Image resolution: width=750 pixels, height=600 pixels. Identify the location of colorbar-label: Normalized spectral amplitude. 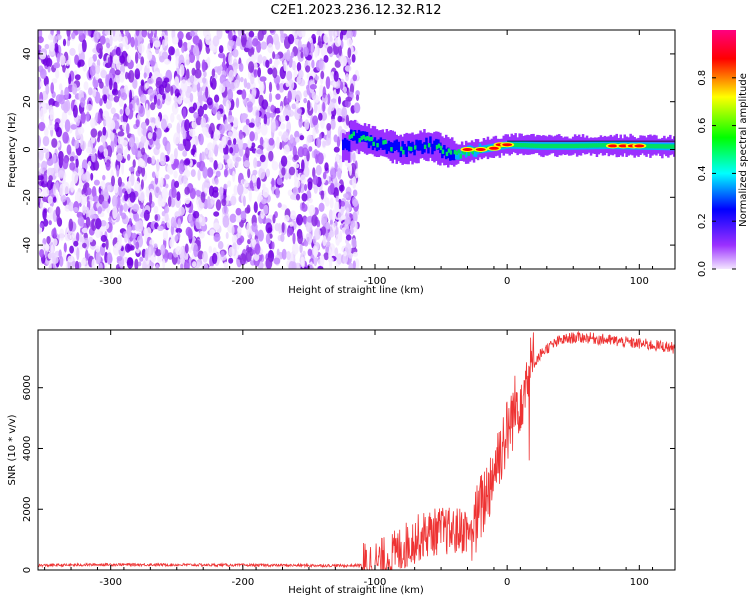
(743, 150).